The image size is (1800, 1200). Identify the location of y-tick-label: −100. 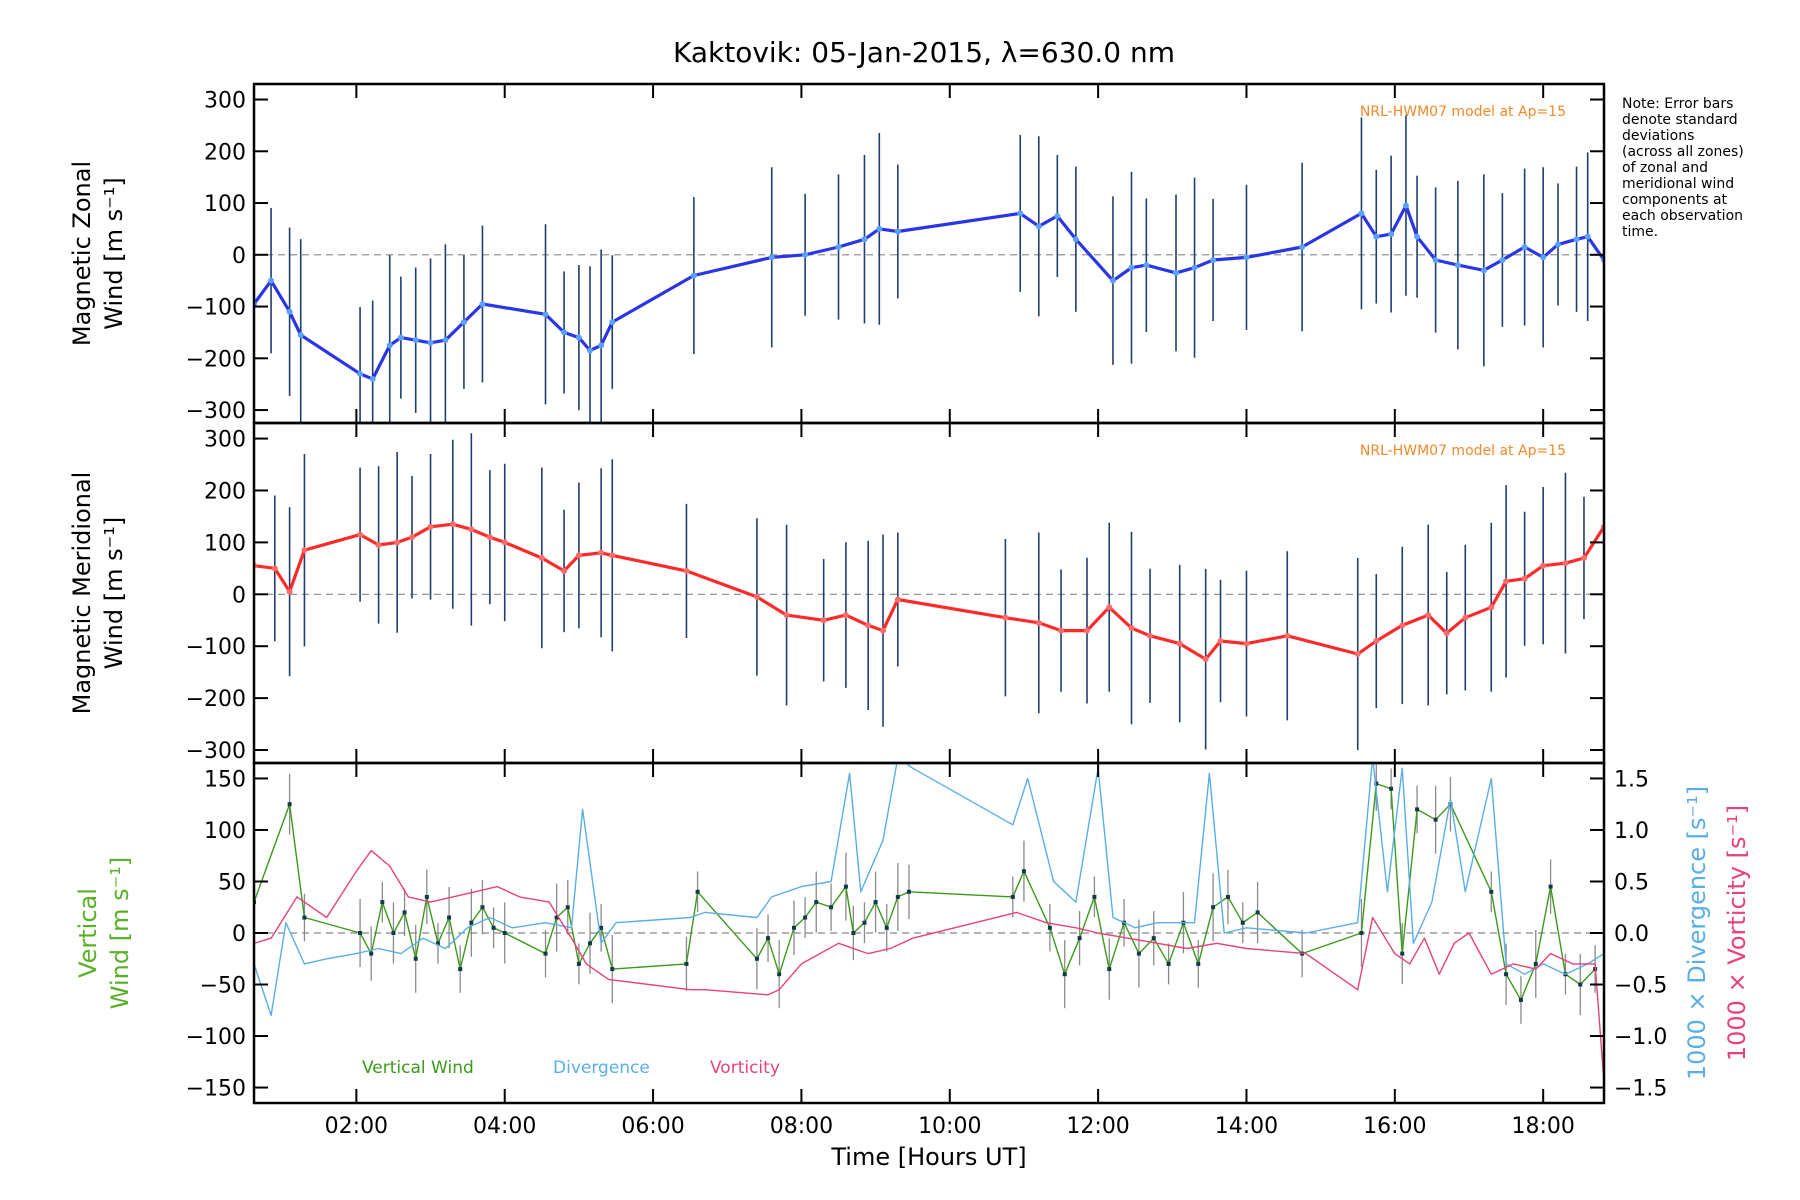
(216, 308).